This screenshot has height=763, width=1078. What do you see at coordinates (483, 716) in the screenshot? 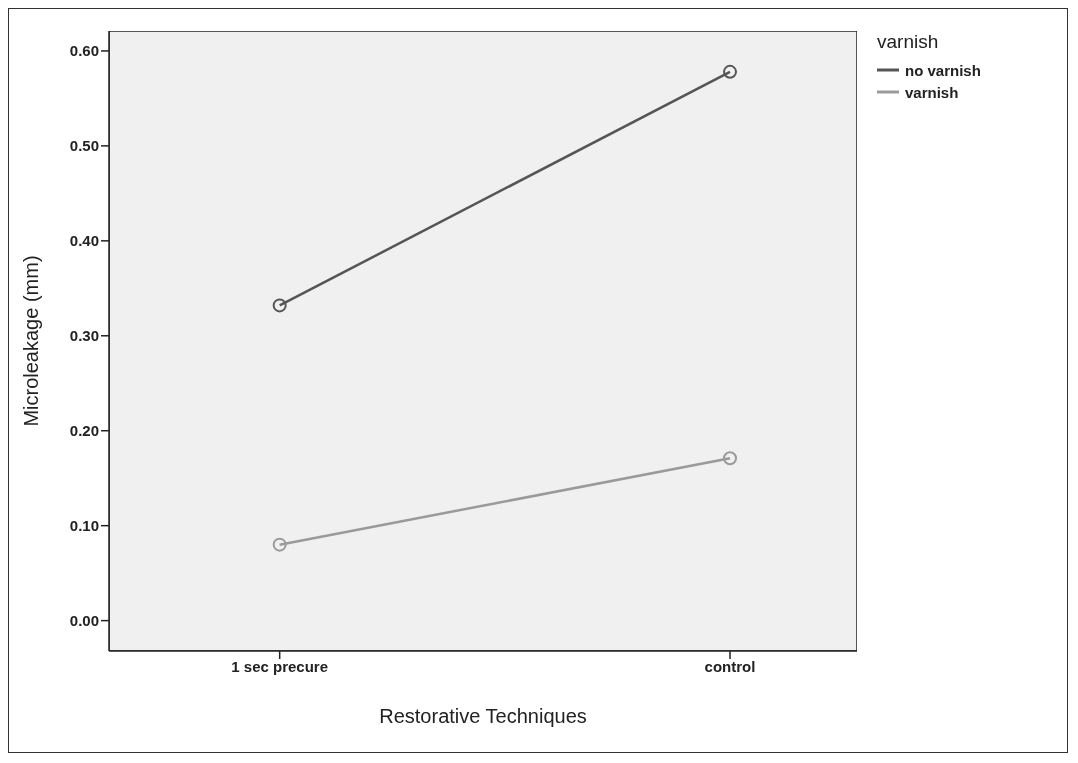
I see `x-axis-title: Restorative Techniques` at bounding box center [483, 716].